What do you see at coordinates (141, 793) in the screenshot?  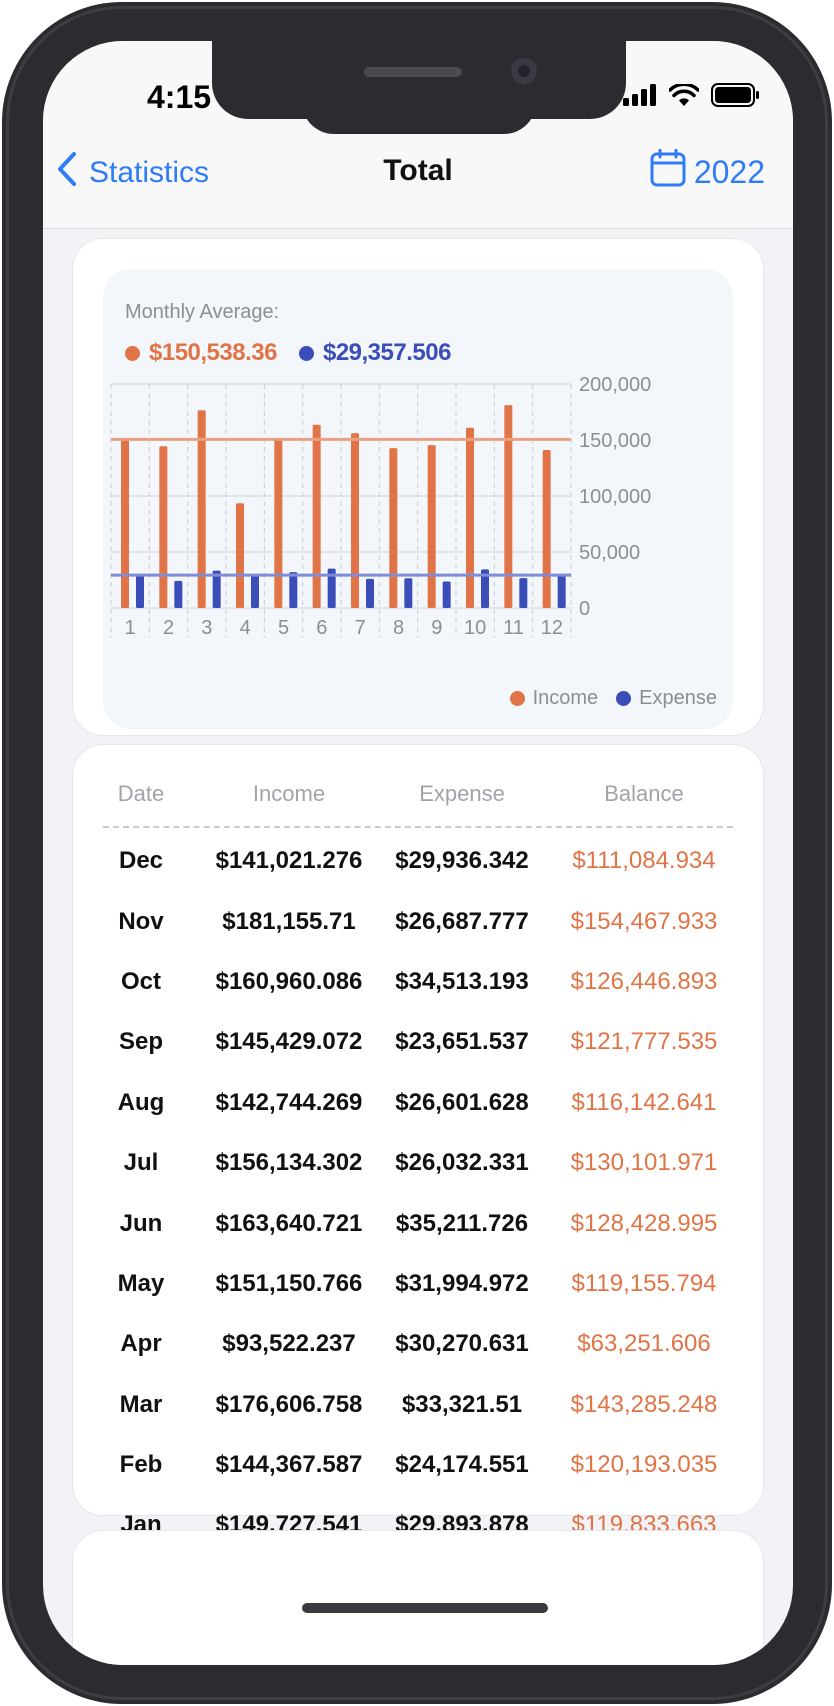 I see `header-date: Date` at bounding box center [141, 793].